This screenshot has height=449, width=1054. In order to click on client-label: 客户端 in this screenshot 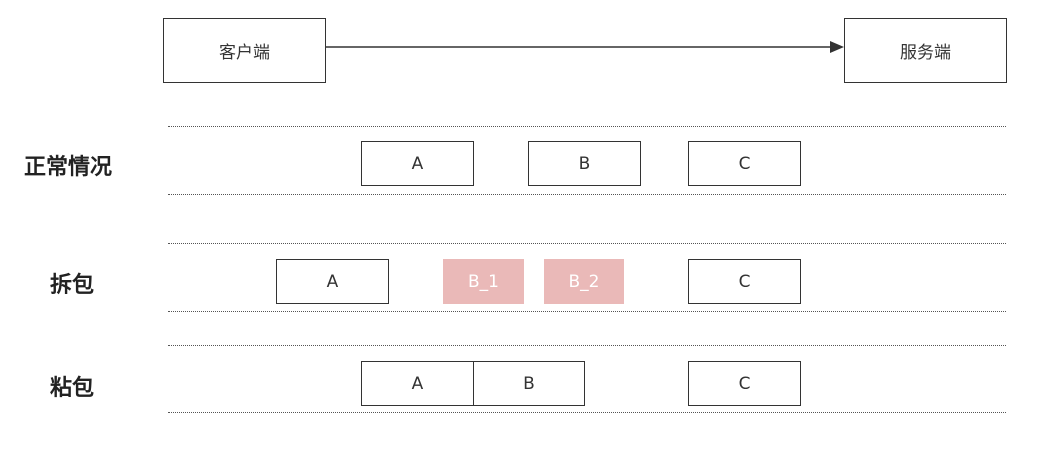, I will do `click(244, 53)`.